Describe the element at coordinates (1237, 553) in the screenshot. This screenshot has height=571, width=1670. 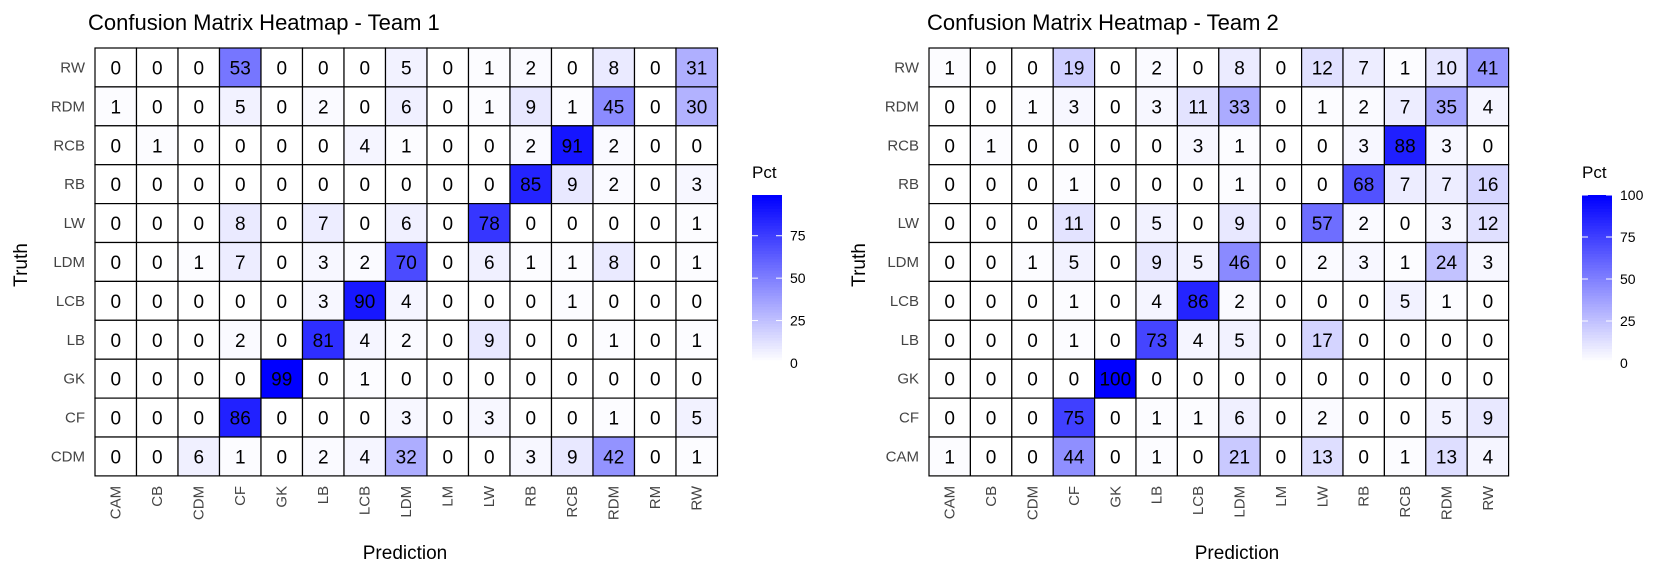
I see `team2-x-axis-label: Prediction` at that location.